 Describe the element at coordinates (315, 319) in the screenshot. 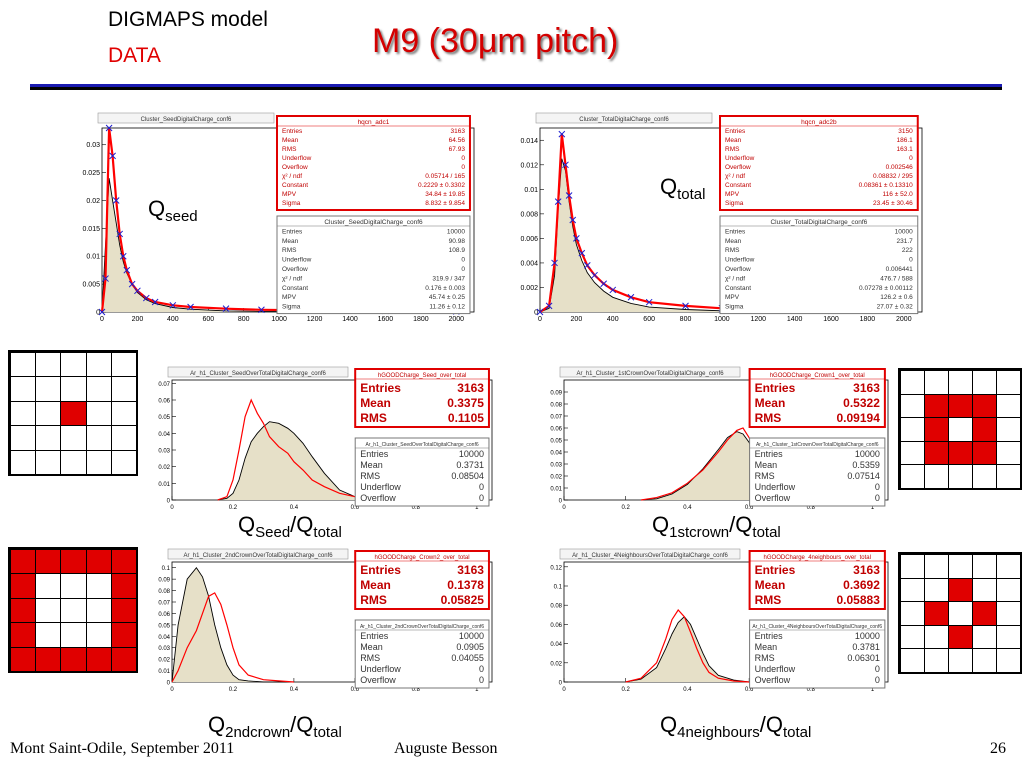

I see `x-tick-label: 1200` at that location.